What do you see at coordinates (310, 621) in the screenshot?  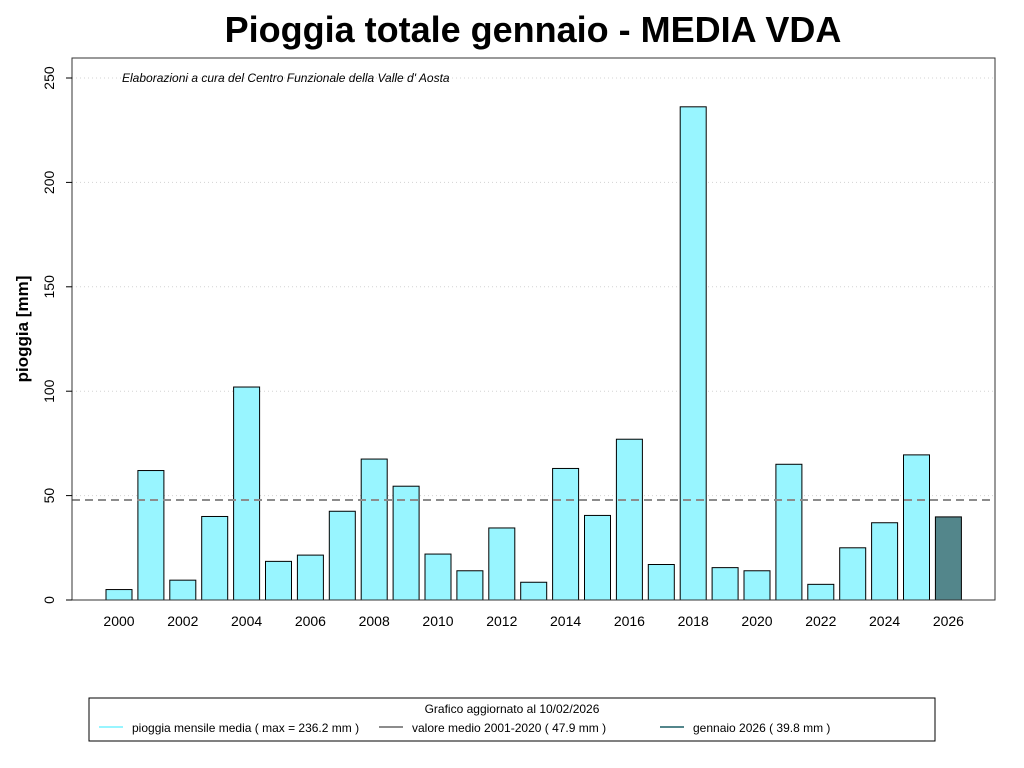 I see `x-tick-label: 2006` at bounding box center [310, 621].